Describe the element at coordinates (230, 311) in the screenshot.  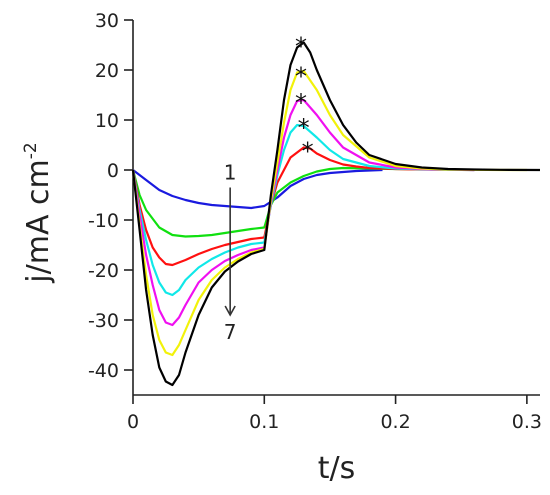
I see `trend-arrow-head` at that location.